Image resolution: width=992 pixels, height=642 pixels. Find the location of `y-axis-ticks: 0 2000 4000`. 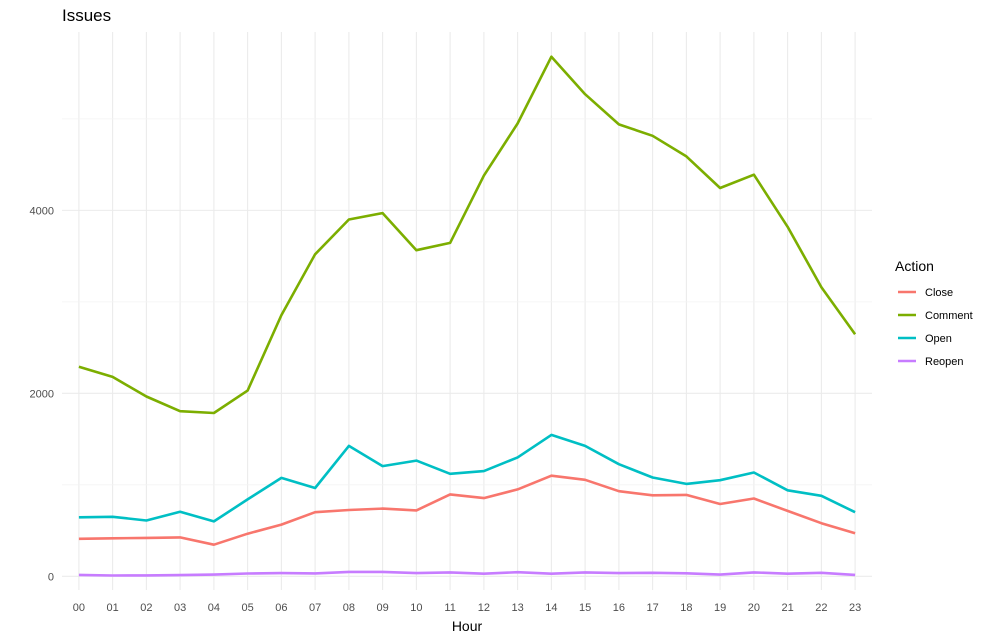

y-axis-ticks: 0 2000 4000 is located at coordinates (42, 394).